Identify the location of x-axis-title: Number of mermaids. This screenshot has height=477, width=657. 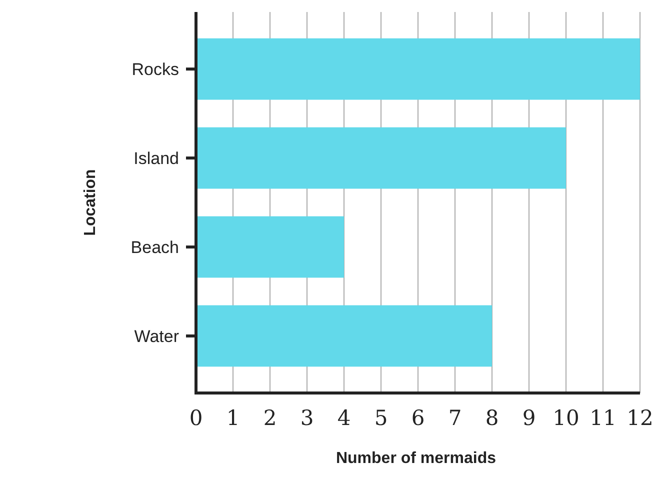
(416, 458).